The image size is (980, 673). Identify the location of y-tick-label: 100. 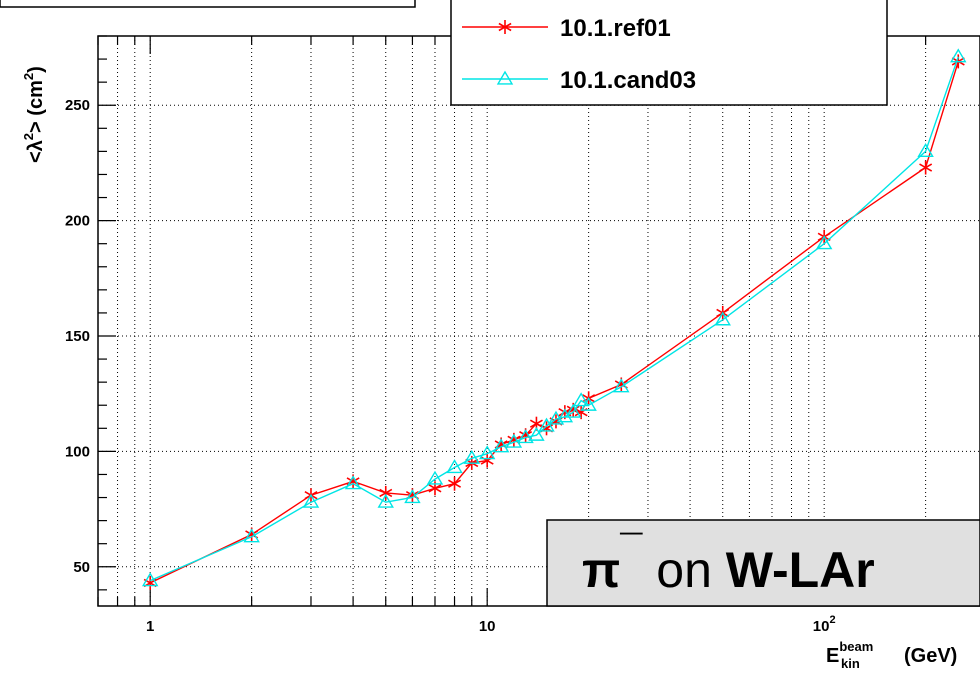
(77, 451).